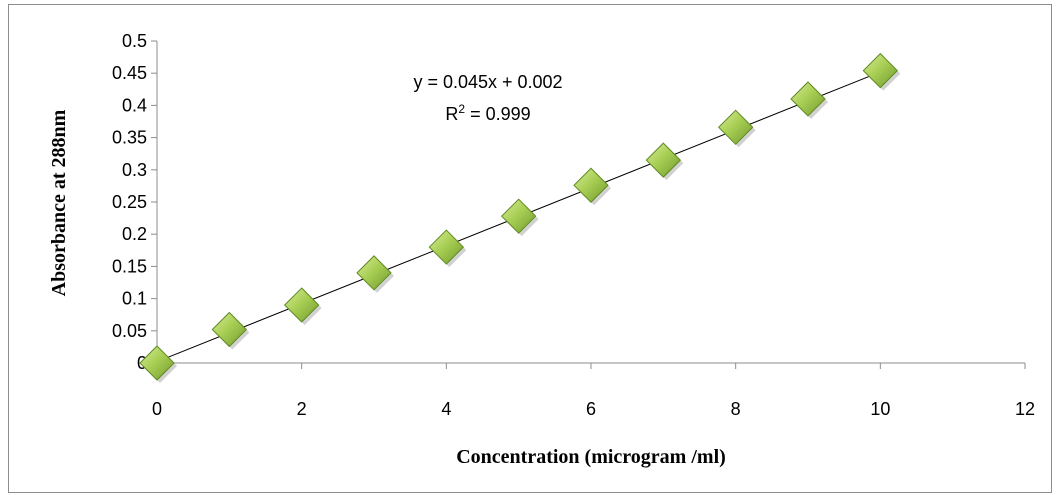  Describe the element at coordinates (498, 114) in the screenshot. I see `r-squared-value: = 0.999` at that location.